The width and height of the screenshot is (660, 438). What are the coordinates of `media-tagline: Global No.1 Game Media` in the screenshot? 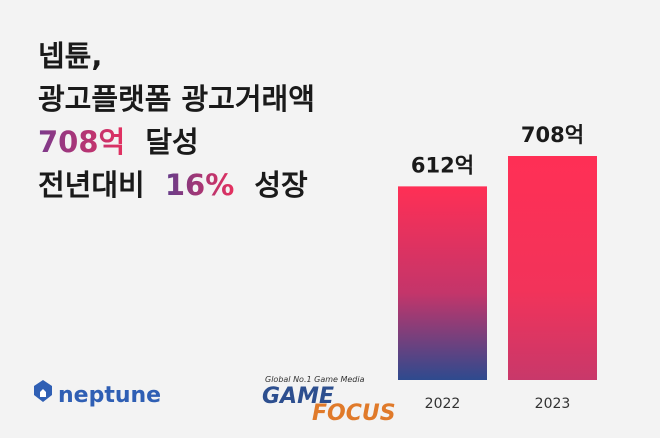 It's located at (315, 379).